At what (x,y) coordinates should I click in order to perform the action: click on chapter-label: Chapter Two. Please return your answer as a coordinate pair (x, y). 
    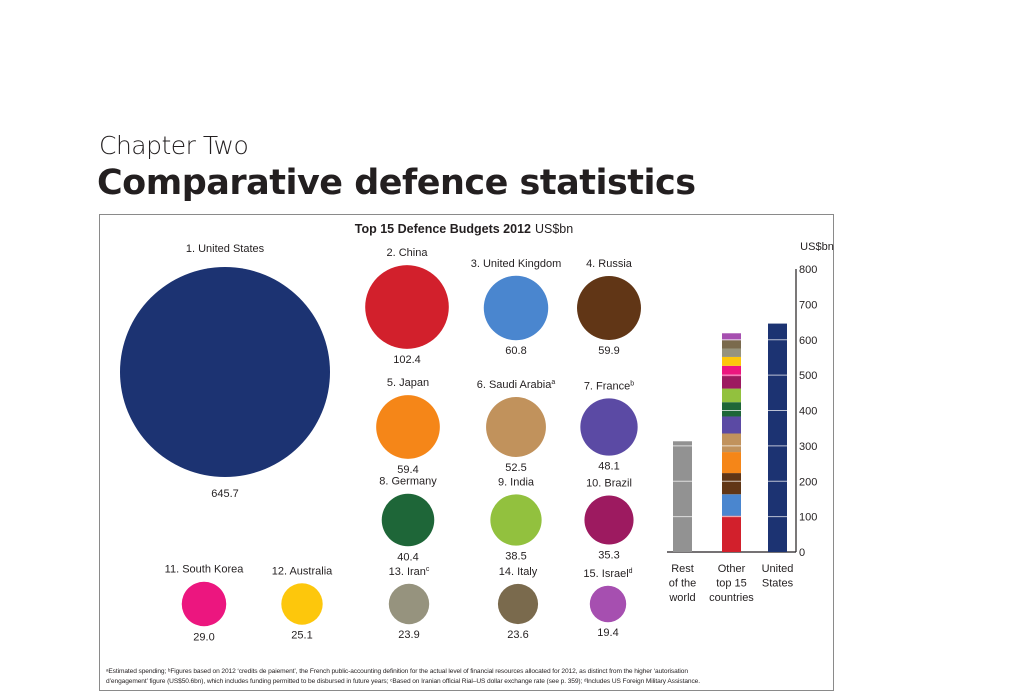
    Looking at the image, I should click on (174, 145).